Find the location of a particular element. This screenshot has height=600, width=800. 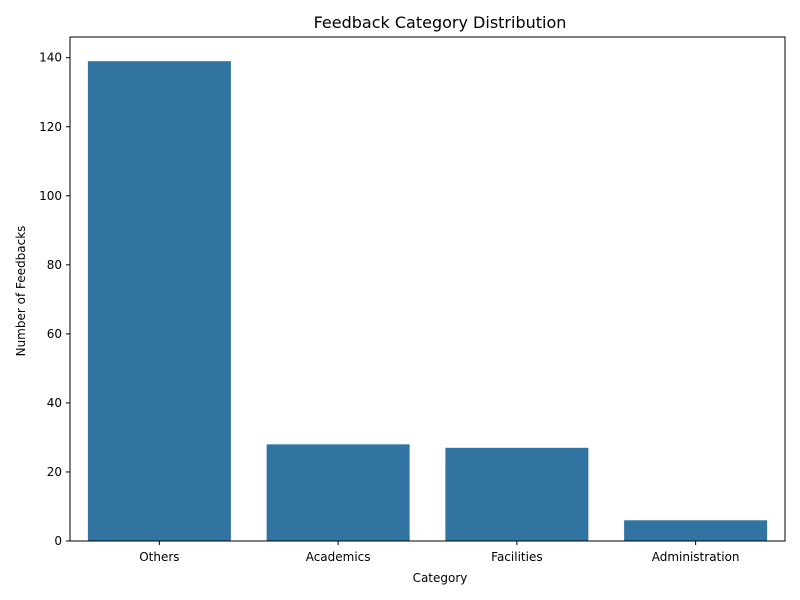

x-axis-ticks: Others Academics Facilities Administration is located at coordinates (439, 552).